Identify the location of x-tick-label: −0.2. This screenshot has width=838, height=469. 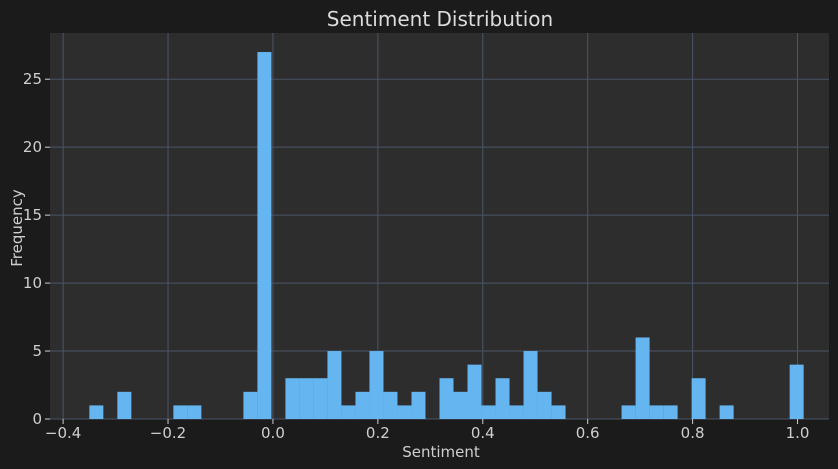
(168, 433).